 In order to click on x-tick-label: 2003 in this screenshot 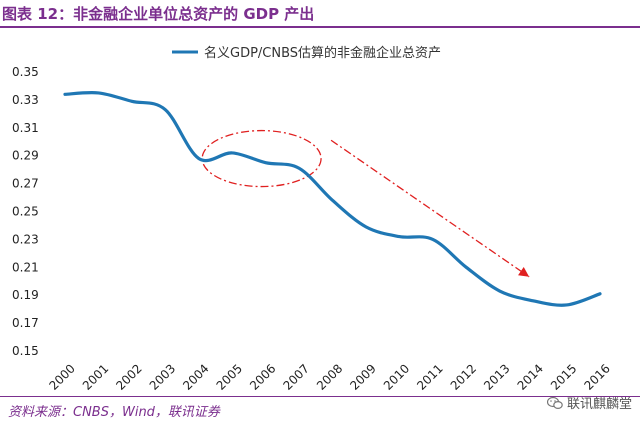, I will do `click(162, 376)`.